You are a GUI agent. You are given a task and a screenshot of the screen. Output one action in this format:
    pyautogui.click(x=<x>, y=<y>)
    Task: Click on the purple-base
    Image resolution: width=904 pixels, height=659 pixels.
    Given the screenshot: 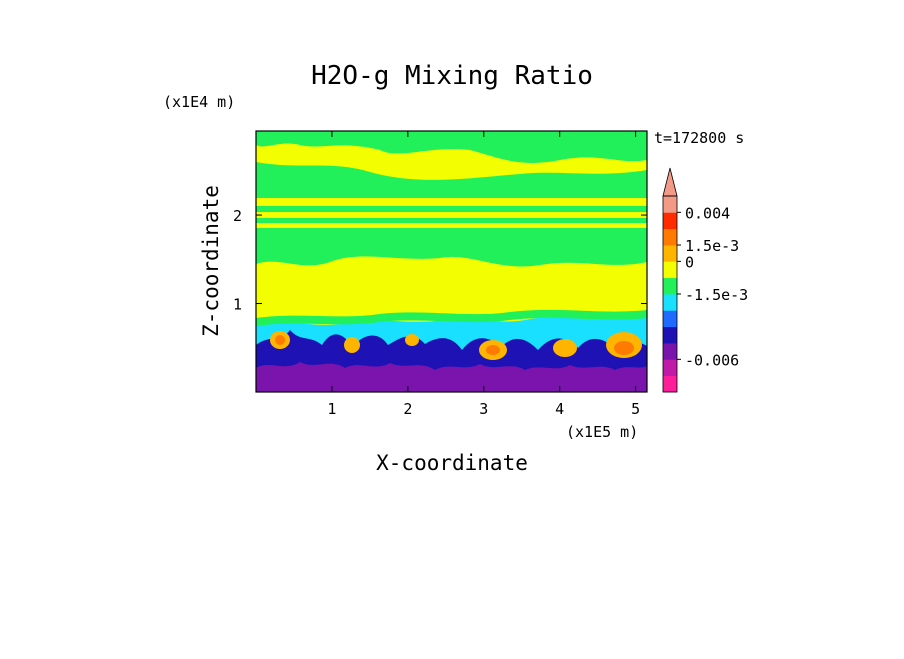 What is the action you would take?
    pyautogui.click(x=451, y=377)
    